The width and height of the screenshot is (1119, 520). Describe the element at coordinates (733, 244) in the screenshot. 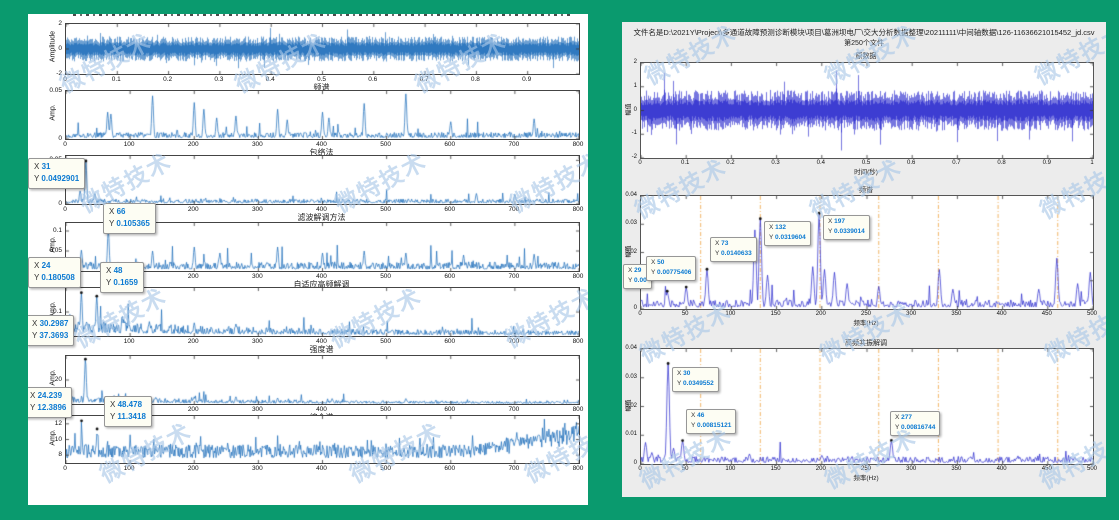

I see `datatip-x-row: X 73` at that location.